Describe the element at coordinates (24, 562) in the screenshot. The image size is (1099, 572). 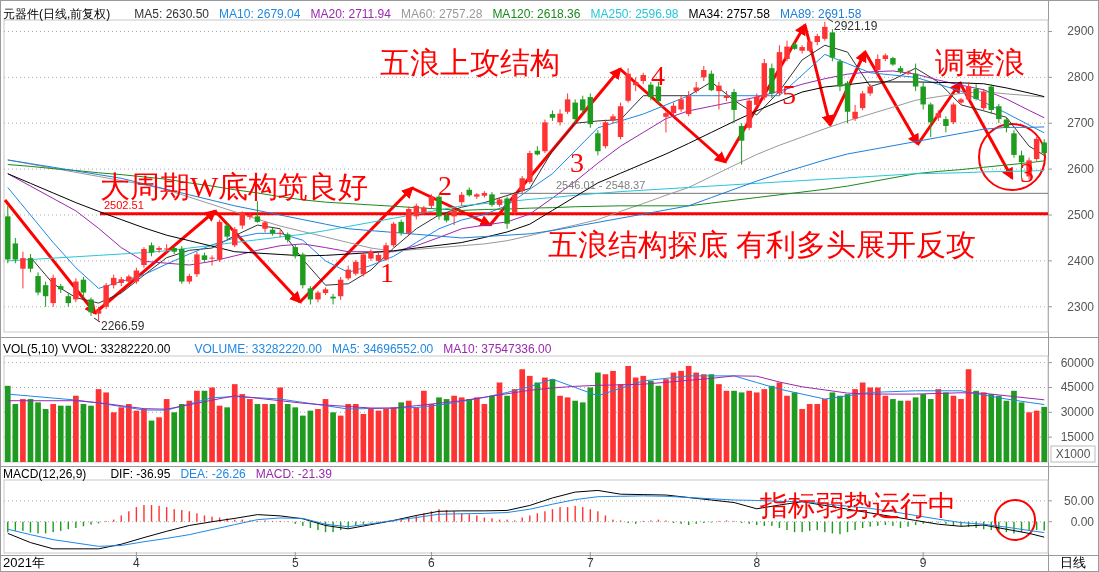
I see `text: 2021年` at that location.